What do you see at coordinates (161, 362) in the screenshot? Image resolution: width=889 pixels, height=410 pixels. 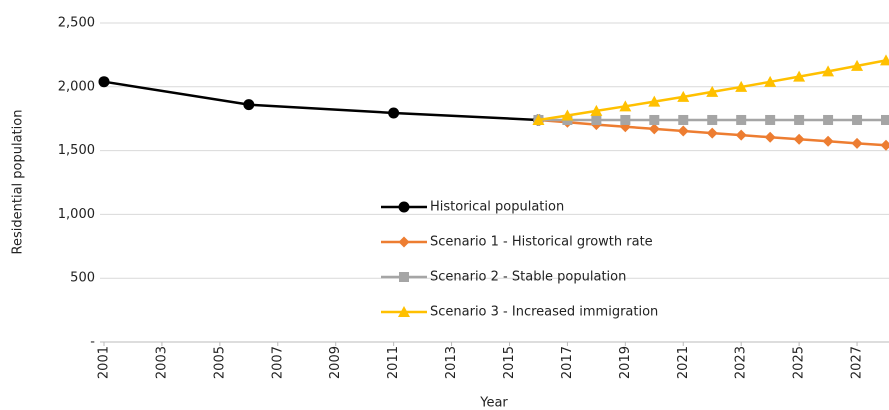 I see `x-tick-label: 2003` at bounding box center [161, 362].